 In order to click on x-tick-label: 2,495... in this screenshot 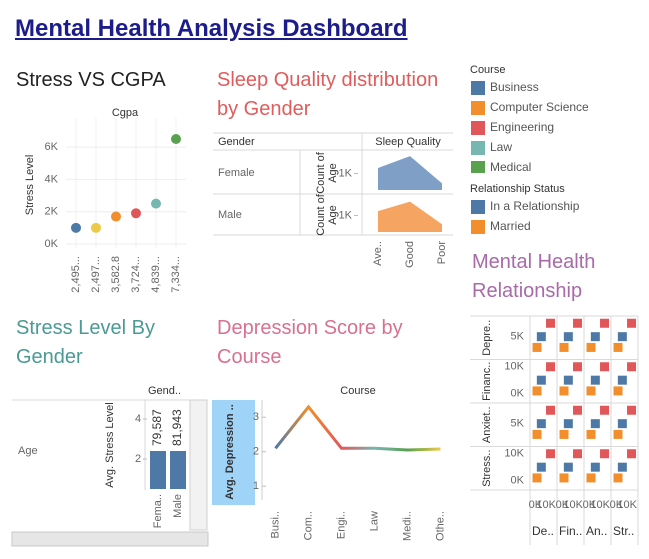, I will do `click(76, 274)`.